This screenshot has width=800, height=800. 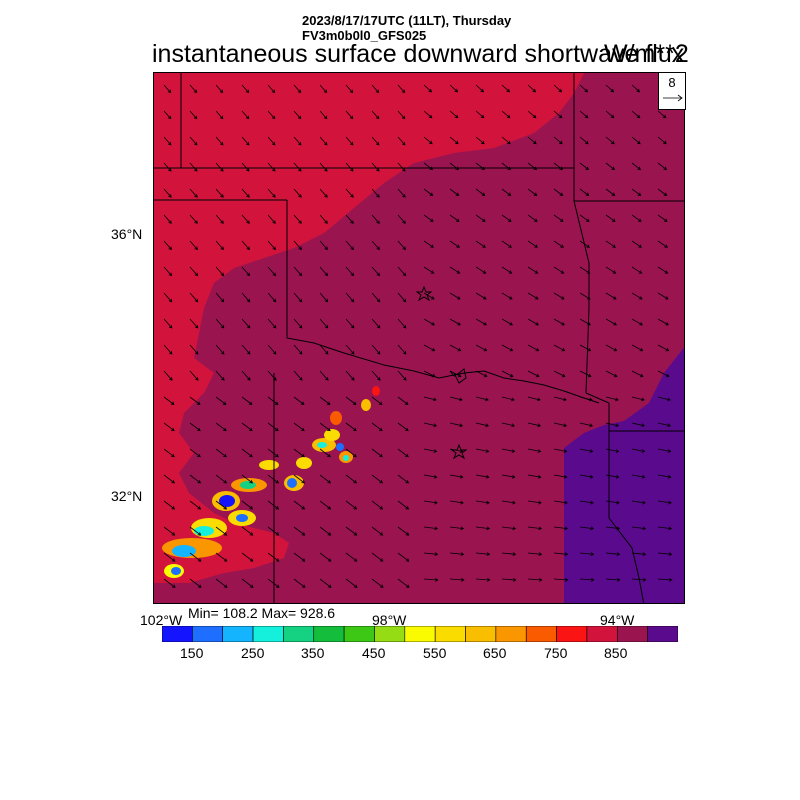 What do you see at coordinates (313, 653) in the screenshot?
I see `colorbar-label-350: 350` at bounding box center [313, 653].